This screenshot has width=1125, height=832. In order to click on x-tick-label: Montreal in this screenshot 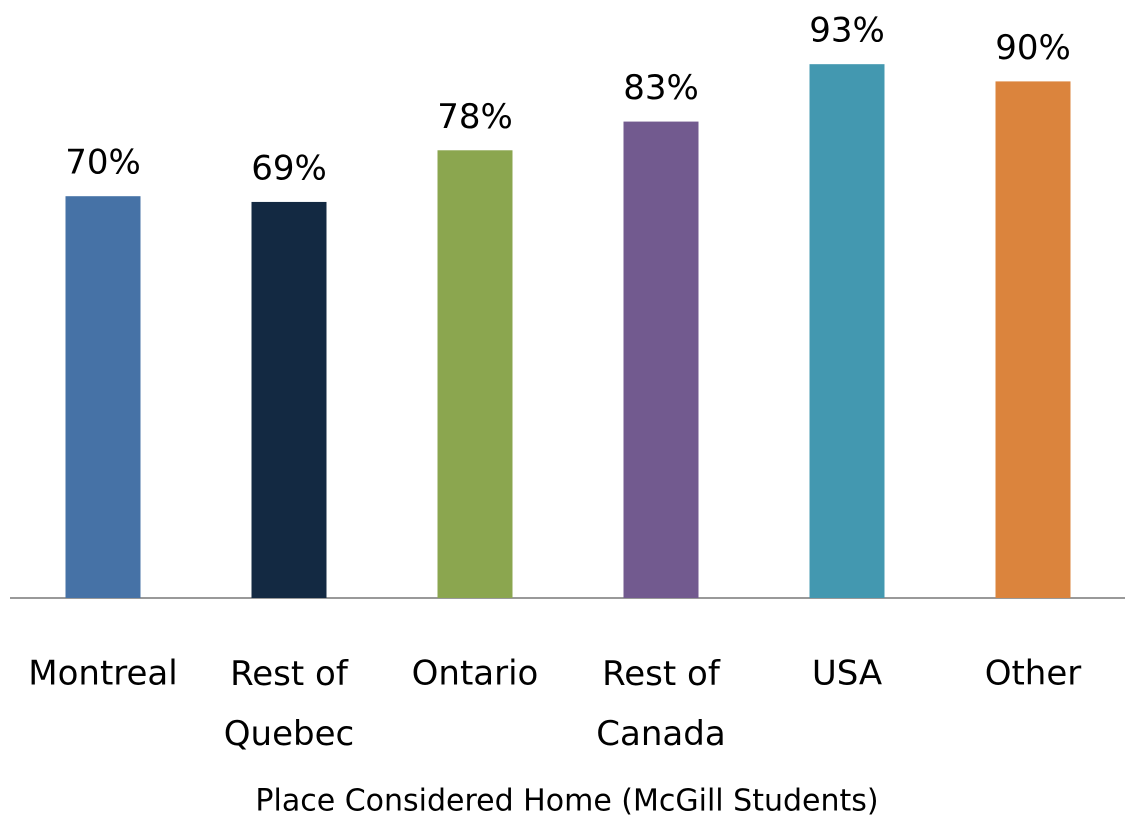, I will do `click(102, 674)`.